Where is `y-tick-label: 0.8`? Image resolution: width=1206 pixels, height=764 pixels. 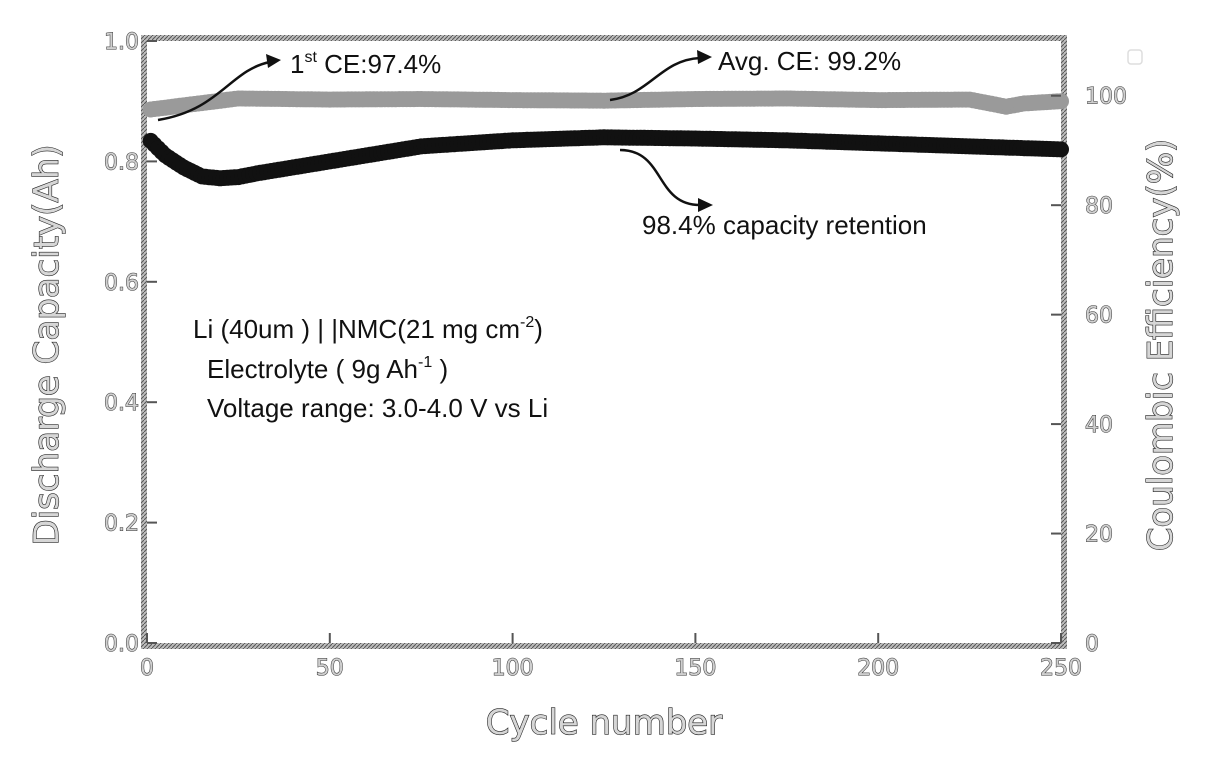 y-tick-label: 0.8 is located at coordinates (121, 162).